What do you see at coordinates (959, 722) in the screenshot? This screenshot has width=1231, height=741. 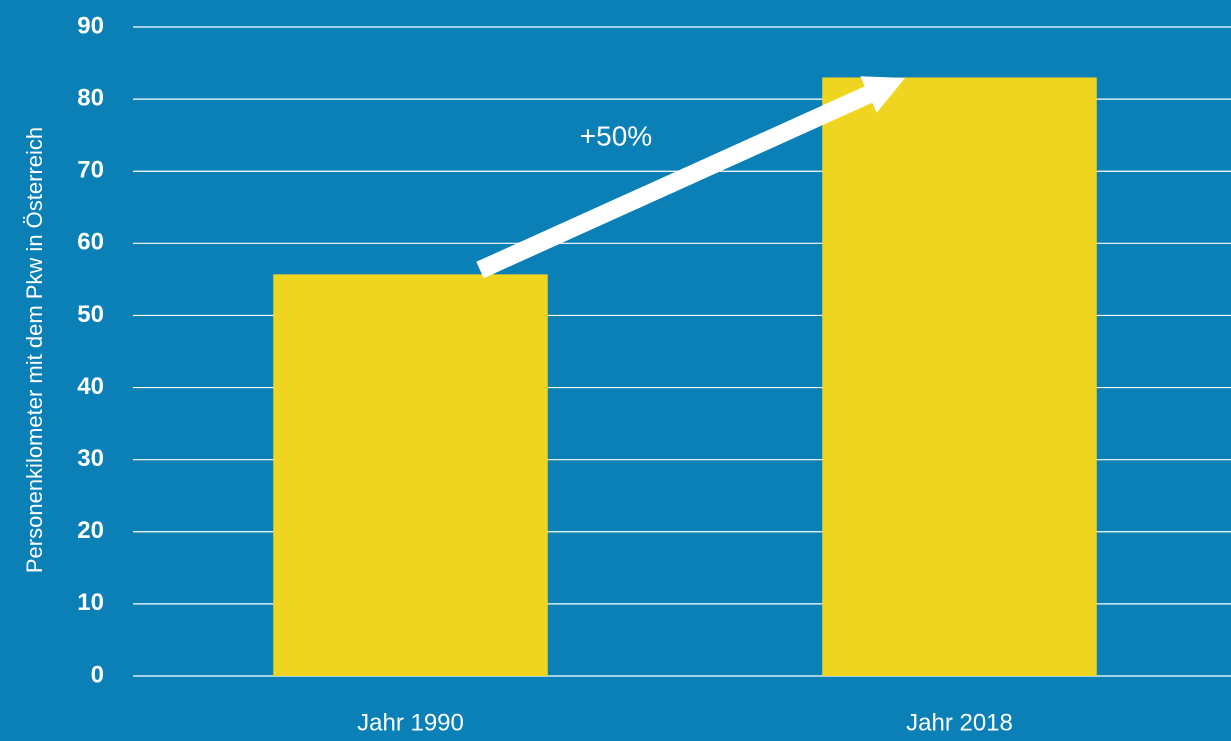 I see `x-tick-label: Jahr 2018` at bounding box center [959, 722].